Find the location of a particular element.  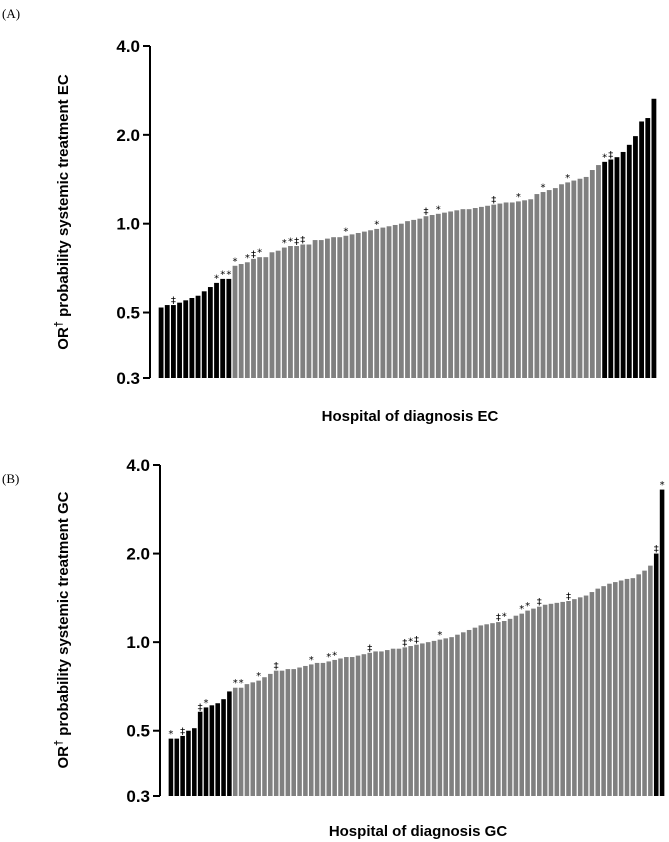

marker-b-19: * is located at coordinates (521, 609).